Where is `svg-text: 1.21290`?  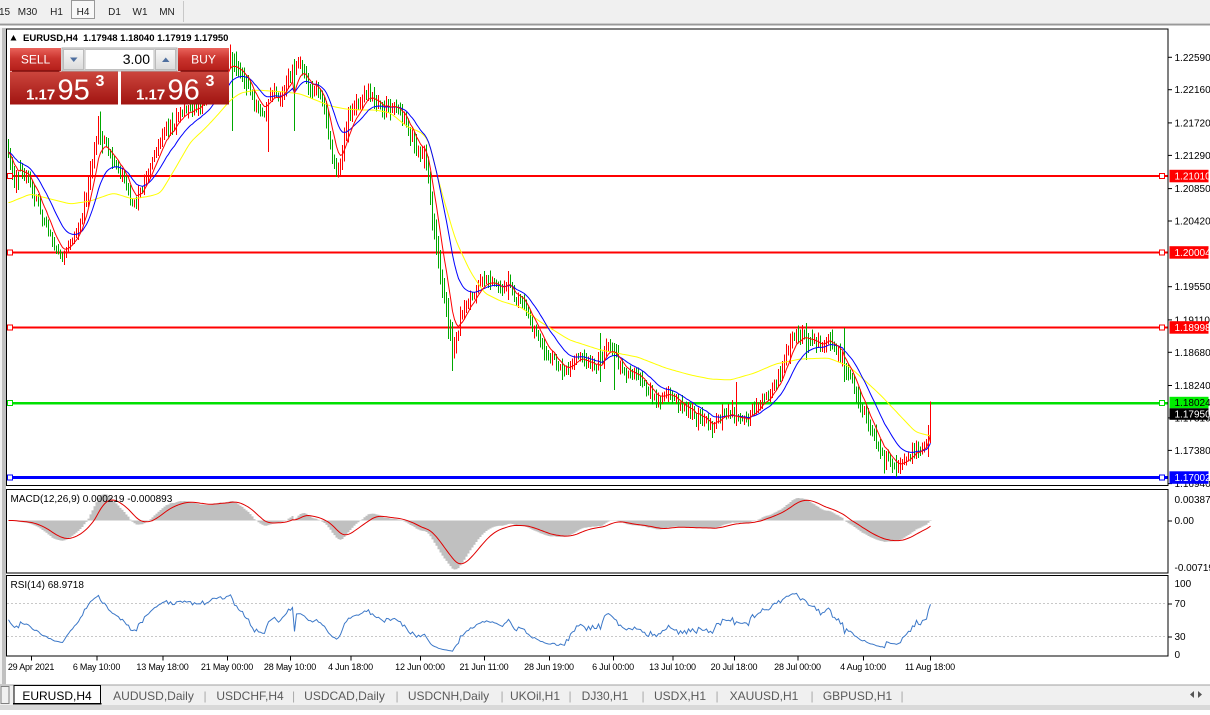 svg-text: 1.21290 is located at coordinates (1192, 156).